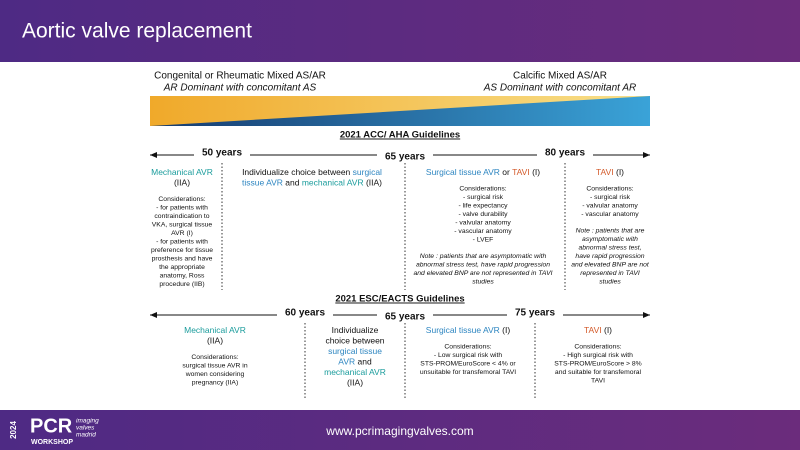  I want to click on spectrum-left-title: Congenital or Rheumatic Mixed AS/AR, so click(240, 76).